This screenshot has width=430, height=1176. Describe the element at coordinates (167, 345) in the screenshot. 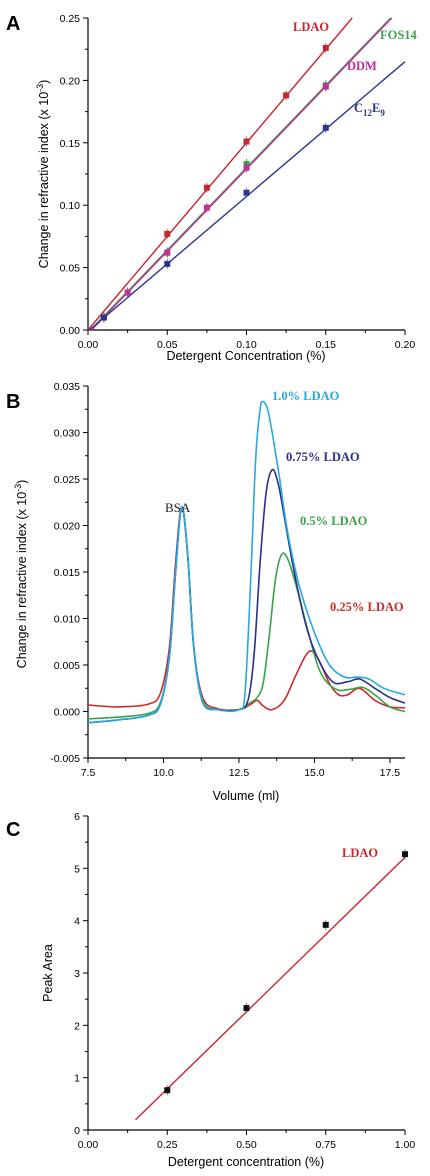

I see `panel-a-x-tick-label: 0.05` at that location.